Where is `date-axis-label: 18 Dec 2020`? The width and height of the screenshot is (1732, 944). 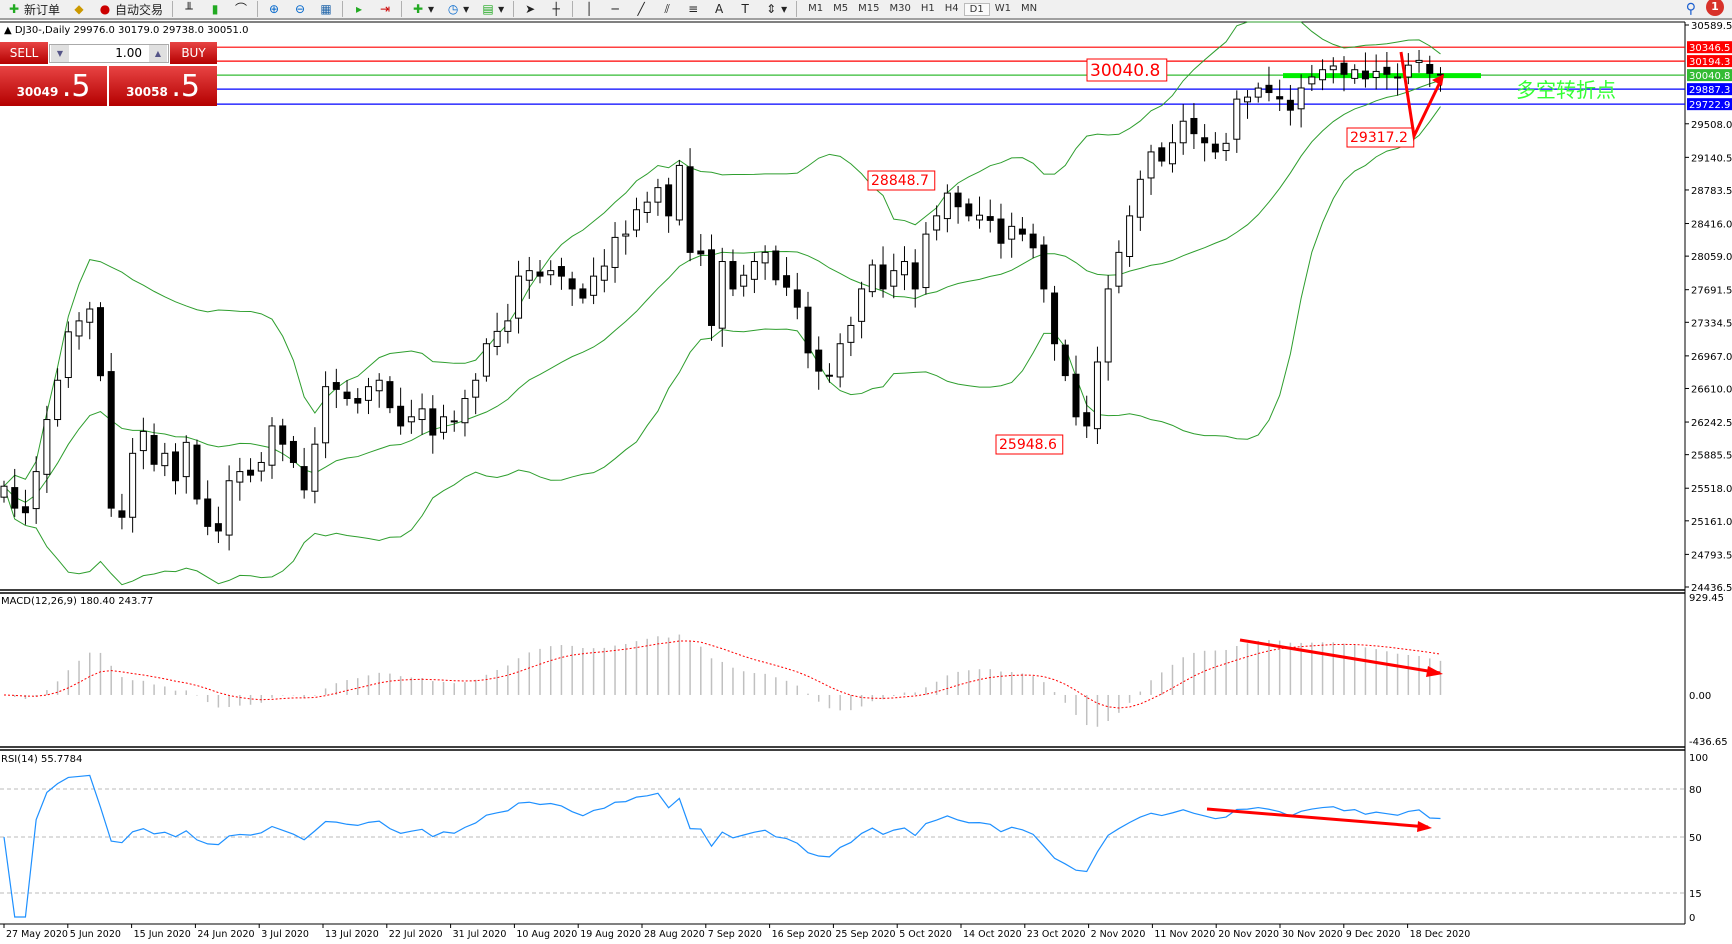 date-axis-label: 18 Dec 2020 is located at coordinates (1440, 934).